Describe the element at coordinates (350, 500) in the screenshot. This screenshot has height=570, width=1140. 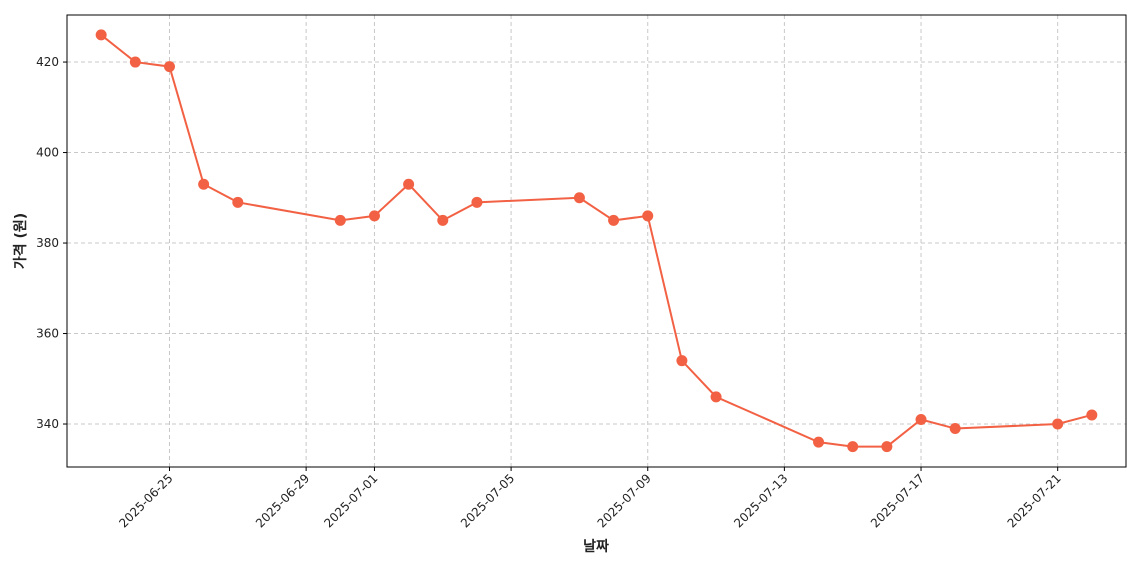
I see `x-tick-label: 2025-07-01` at that location.